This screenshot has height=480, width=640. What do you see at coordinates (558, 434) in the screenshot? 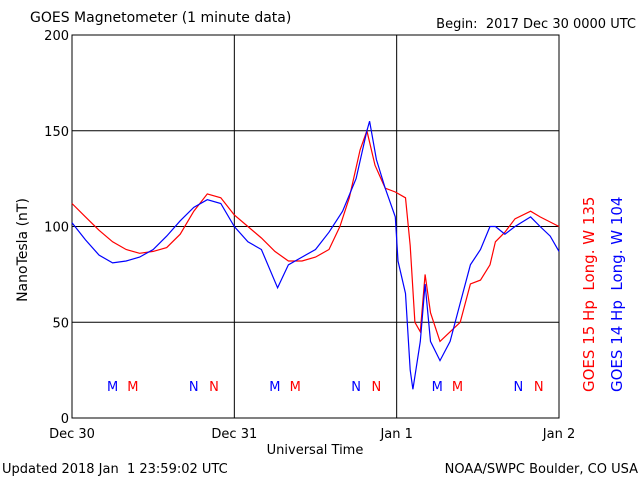
I see `x-tick-label: Jan 2` at bounding box center [558, 434].